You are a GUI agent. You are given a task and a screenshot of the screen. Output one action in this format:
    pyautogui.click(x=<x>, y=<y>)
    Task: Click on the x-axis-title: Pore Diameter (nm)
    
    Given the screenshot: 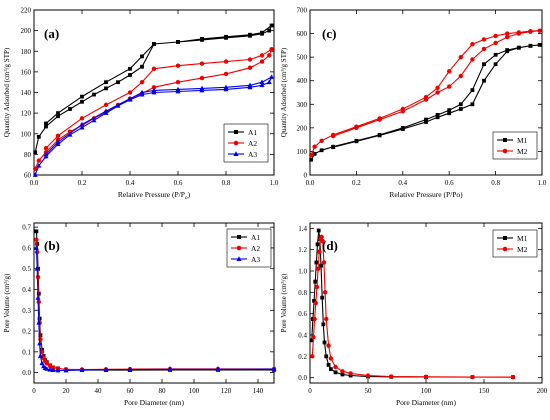 What is the action you would take?
    pyautogui.click(x=154, y=402)
    